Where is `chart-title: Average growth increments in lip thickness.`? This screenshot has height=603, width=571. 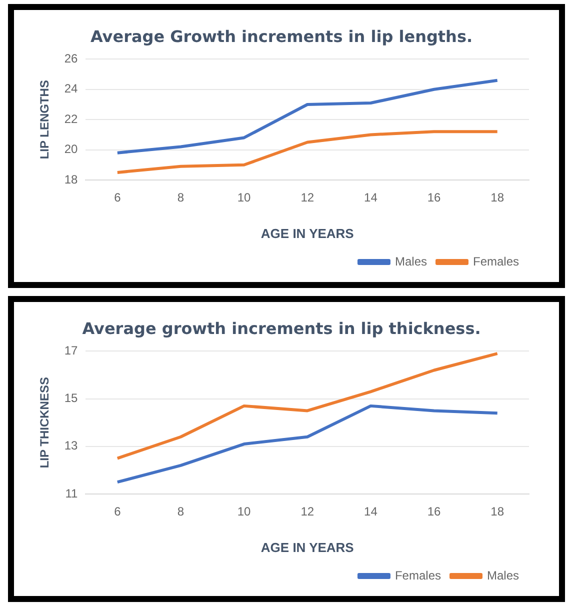
chart-title: Average growth increments in lip thickness. is located at coordinates (281, 328).